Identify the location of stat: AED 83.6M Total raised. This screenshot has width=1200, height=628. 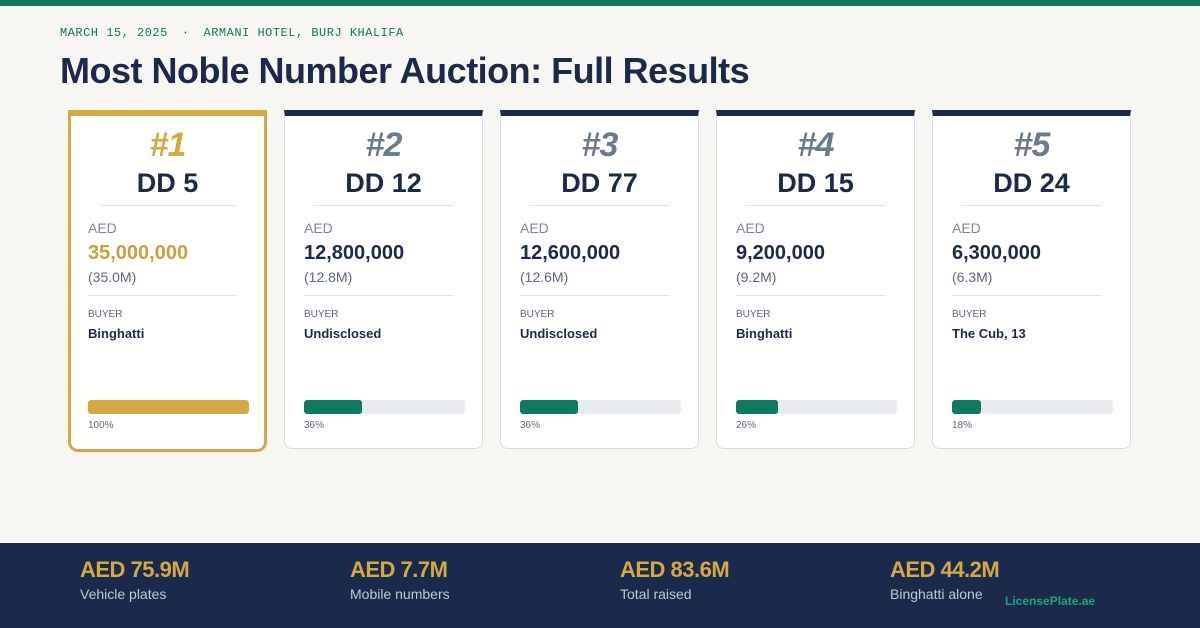
(675, 579).